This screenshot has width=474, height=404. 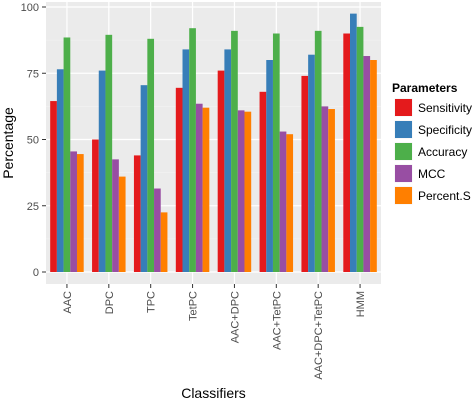 I want to click on x-tick-label: AAC+DPC+TetPC, so click(x=319, y=335).